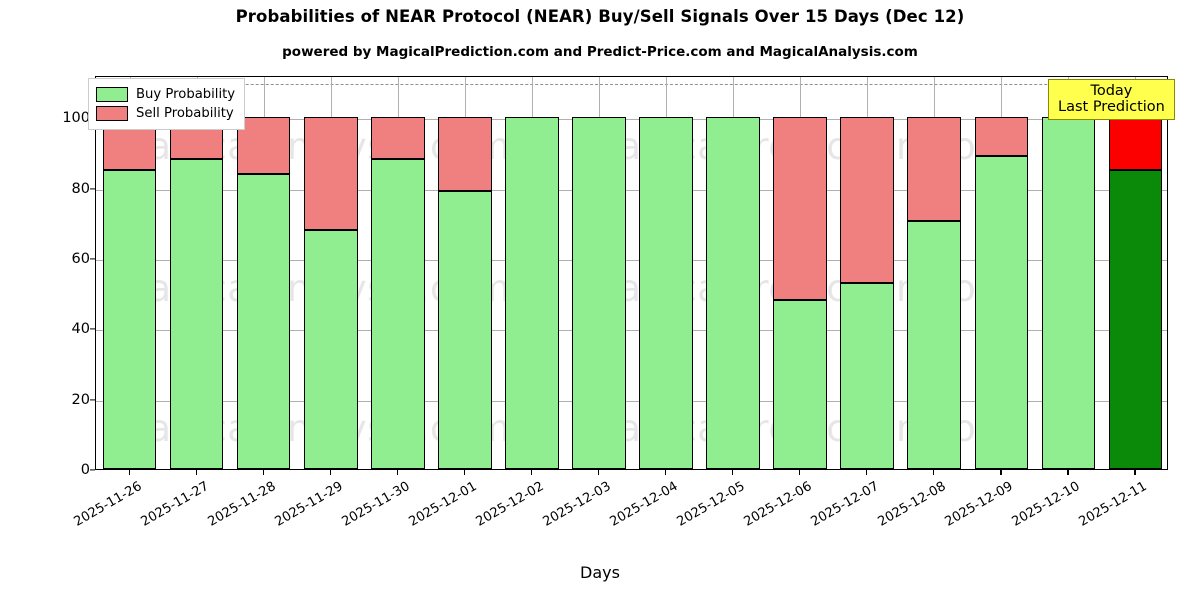 Image resolution: width=1200 pixels, height=600 pixels. What do you see at coordinates (186, 94) in the screenshot?
I see `legend-label-buy: Buy Probability` at bounding box center [186, 94].